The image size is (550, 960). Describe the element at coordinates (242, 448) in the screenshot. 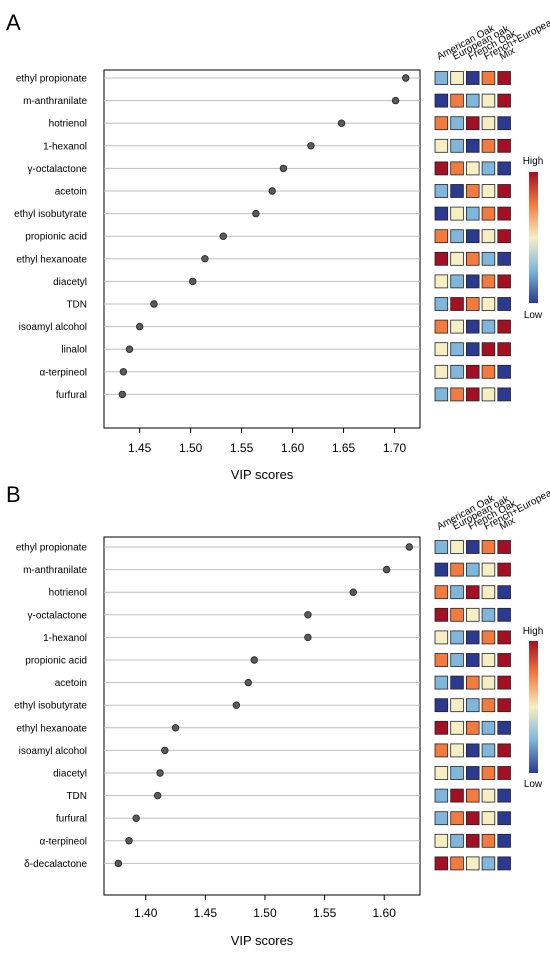

I see `x-tick-label: 1.55` at that location.